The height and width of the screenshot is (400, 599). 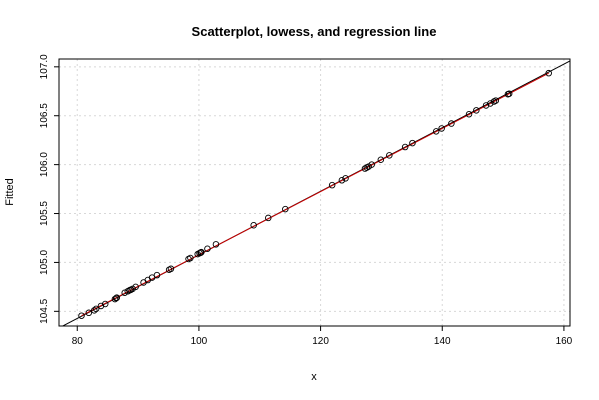 I want to click on chart-title: Scatterplot, lowess, and regression line, so click(x=314, y=31).